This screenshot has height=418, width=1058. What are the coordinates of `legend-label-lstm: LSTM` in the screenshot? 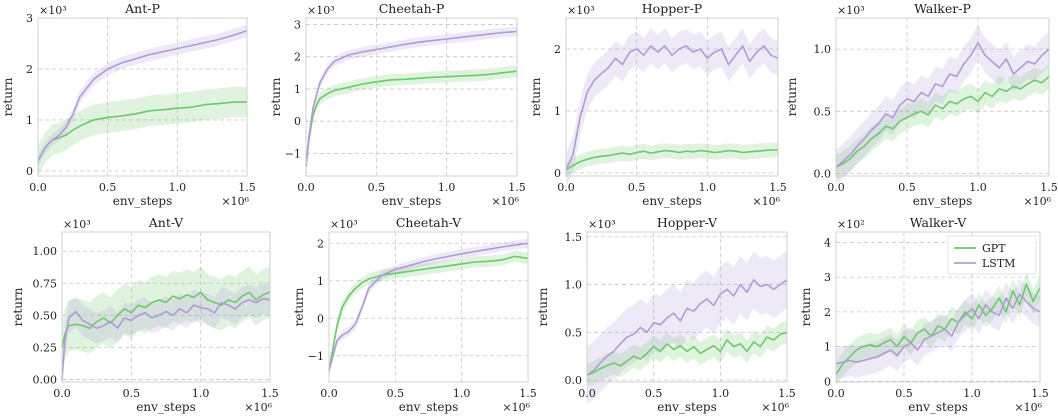 It's located at (998, 263).